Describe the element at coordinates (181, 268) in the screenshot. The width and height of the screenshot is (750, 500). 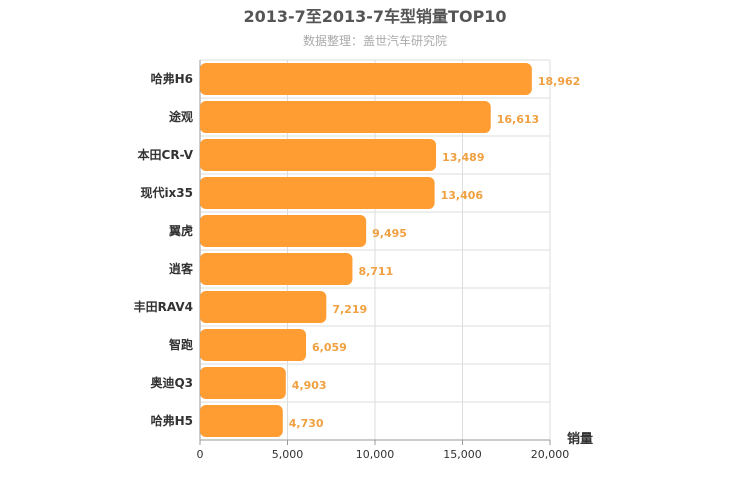
I see `category-label: 逍客` at that location.